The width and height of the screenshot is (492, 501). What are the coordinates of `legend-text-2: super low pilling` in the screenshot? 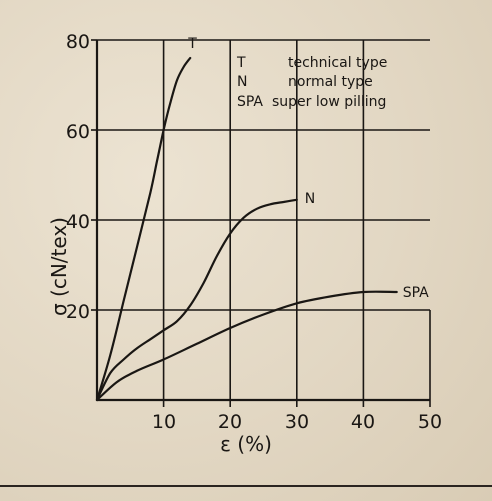 It's located at (329, 102).